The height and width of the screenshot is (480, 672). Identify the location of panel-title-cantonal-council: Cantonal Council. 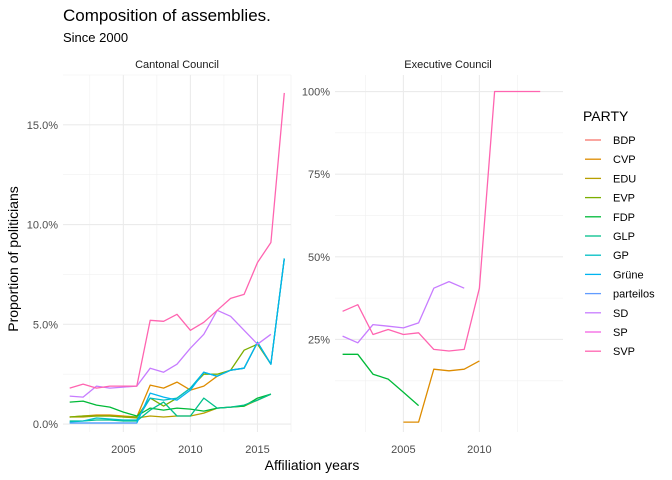
(177, 65).